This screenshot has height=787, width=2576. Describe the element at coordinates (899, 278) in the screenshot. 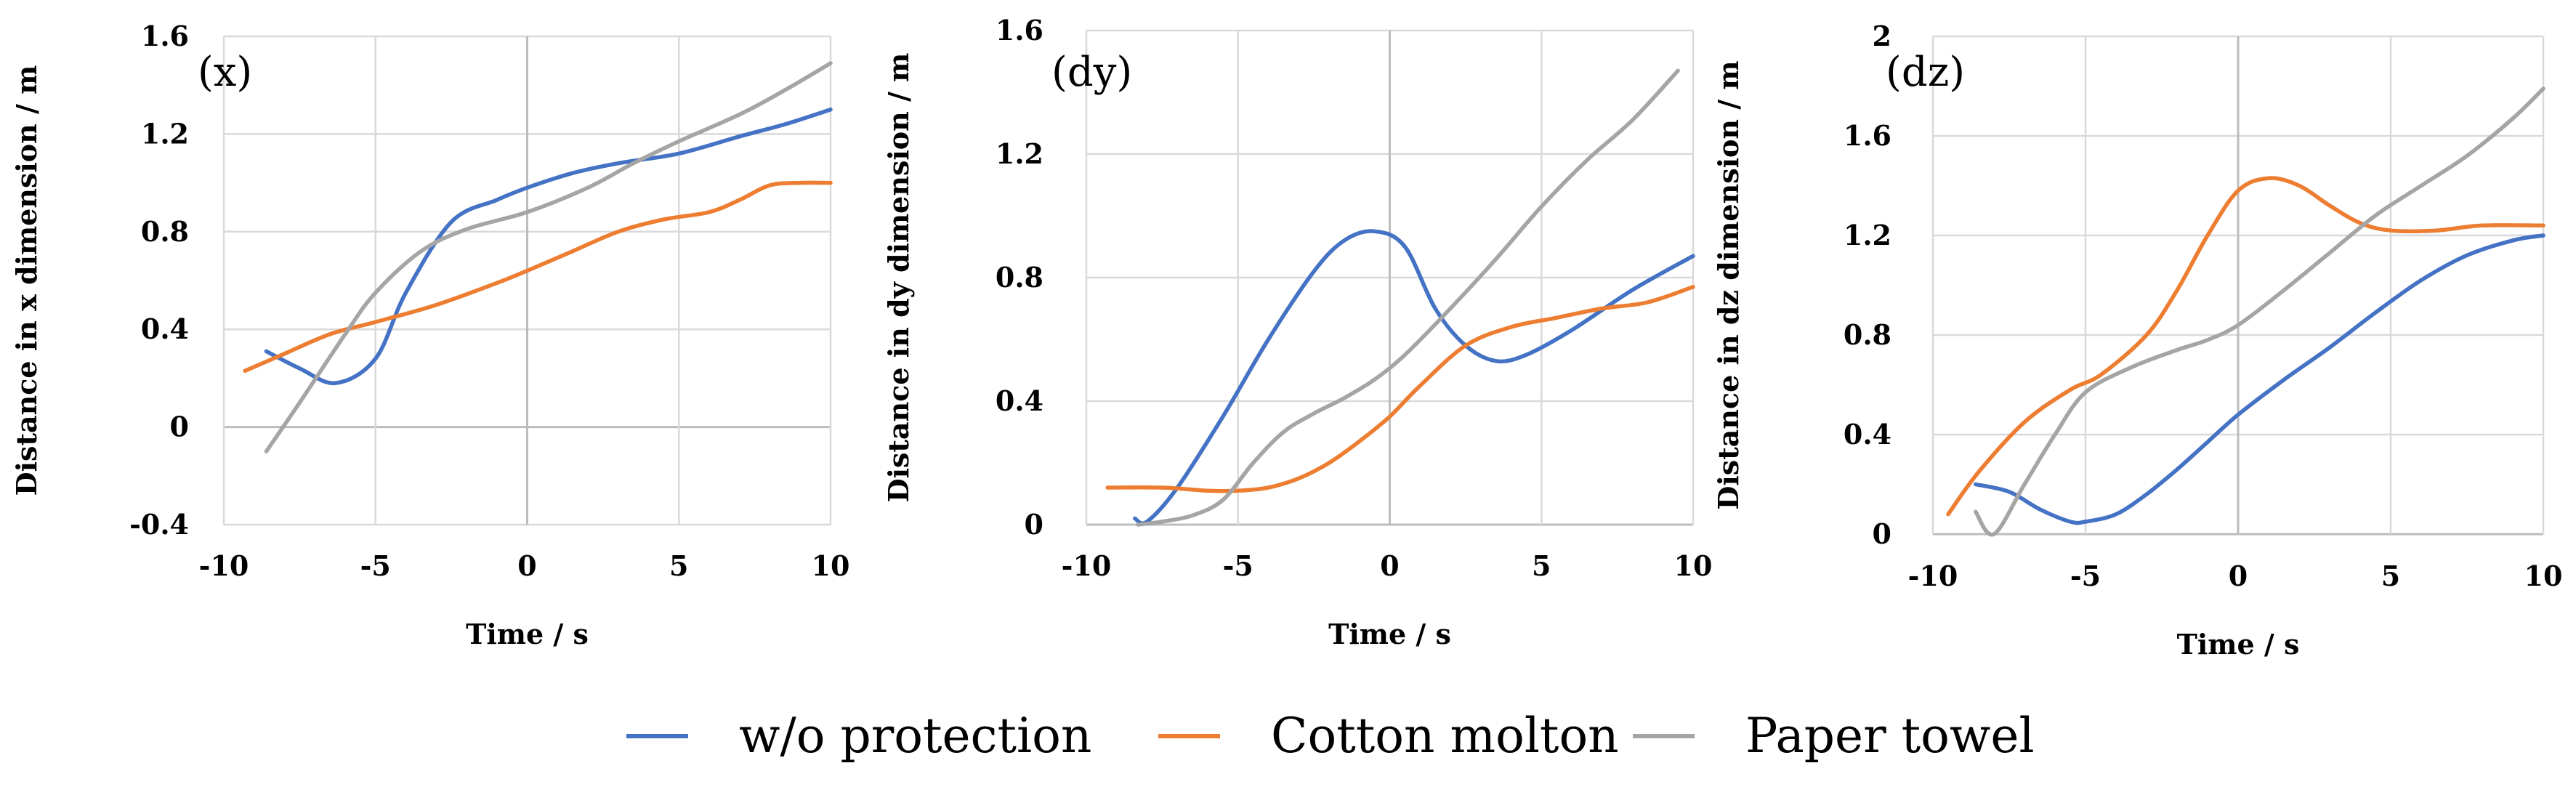

I see `y-axis-title: Distance in dy dimension / m` at that location.